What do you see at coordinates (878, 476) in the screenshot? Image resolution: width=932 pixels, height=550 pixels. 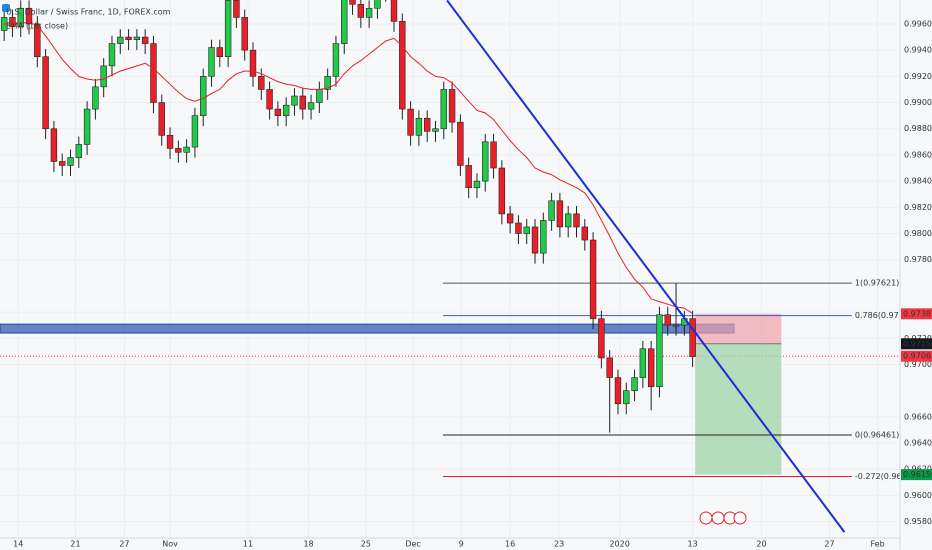 I see `fib-label: -0.272(0.96` at bounding box center [878, 476].